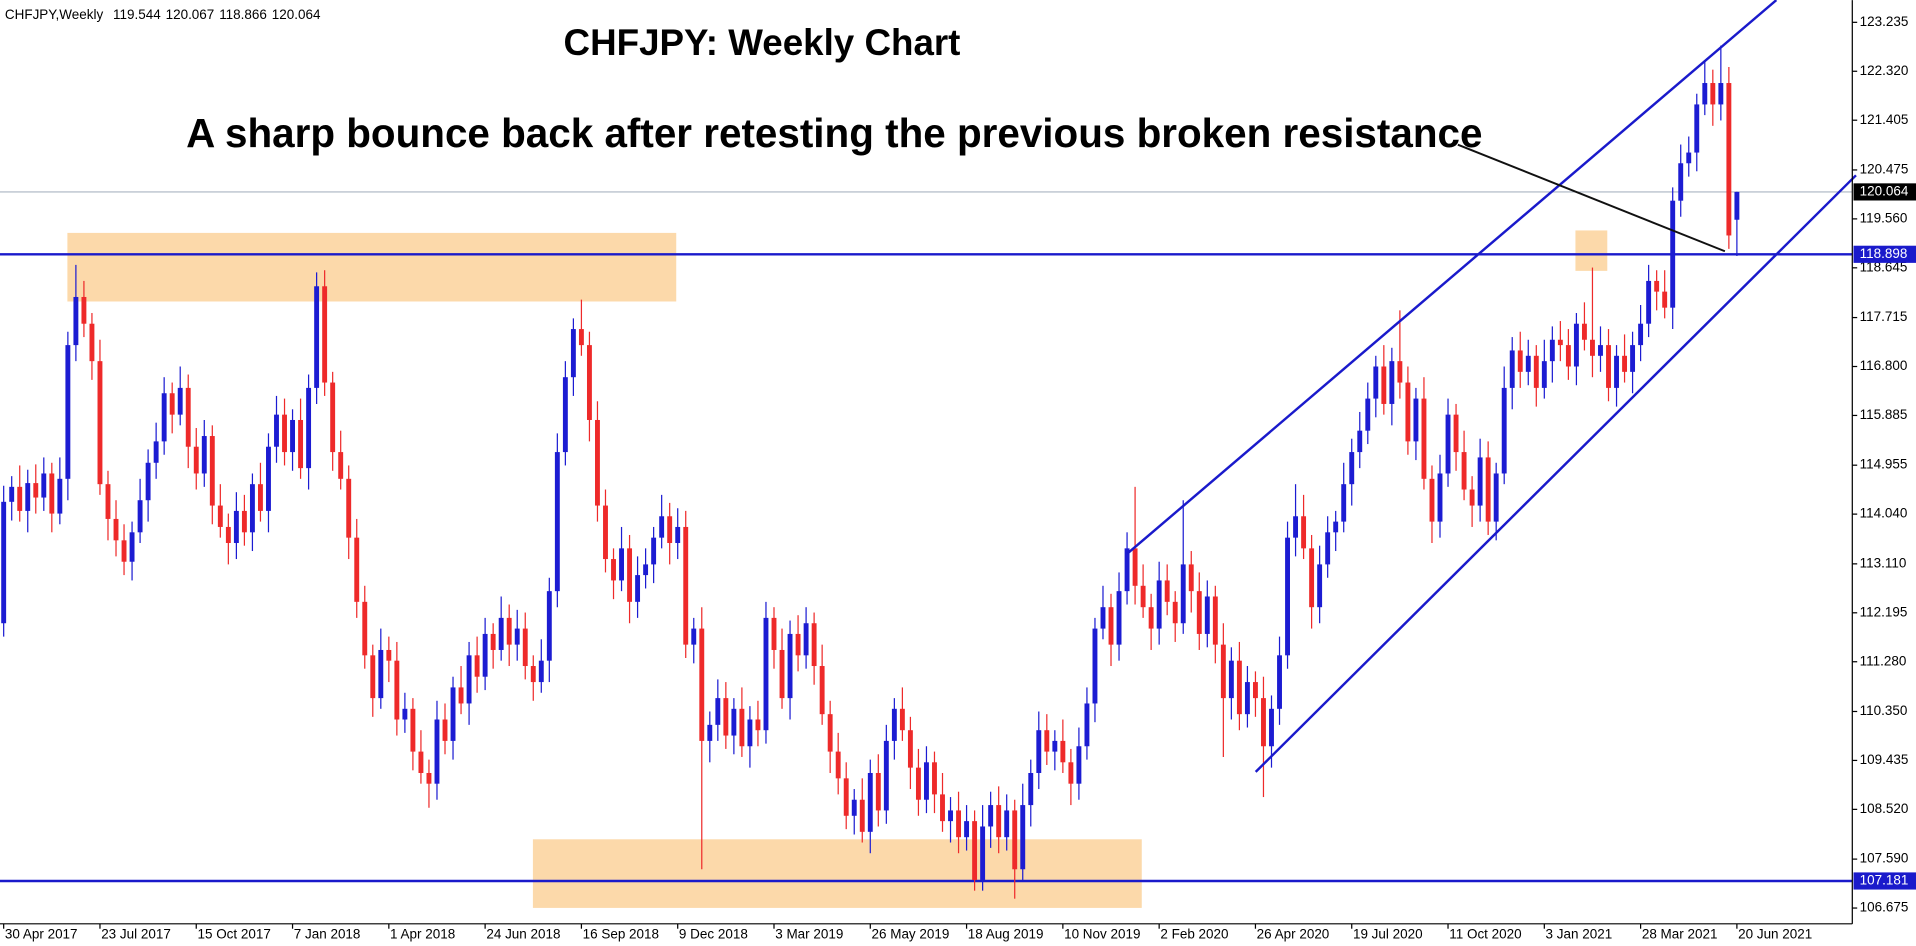 The width and height of the screenshot is (1916, 946). I want to click on ohlc-open: 119.544, so click(137, 13).